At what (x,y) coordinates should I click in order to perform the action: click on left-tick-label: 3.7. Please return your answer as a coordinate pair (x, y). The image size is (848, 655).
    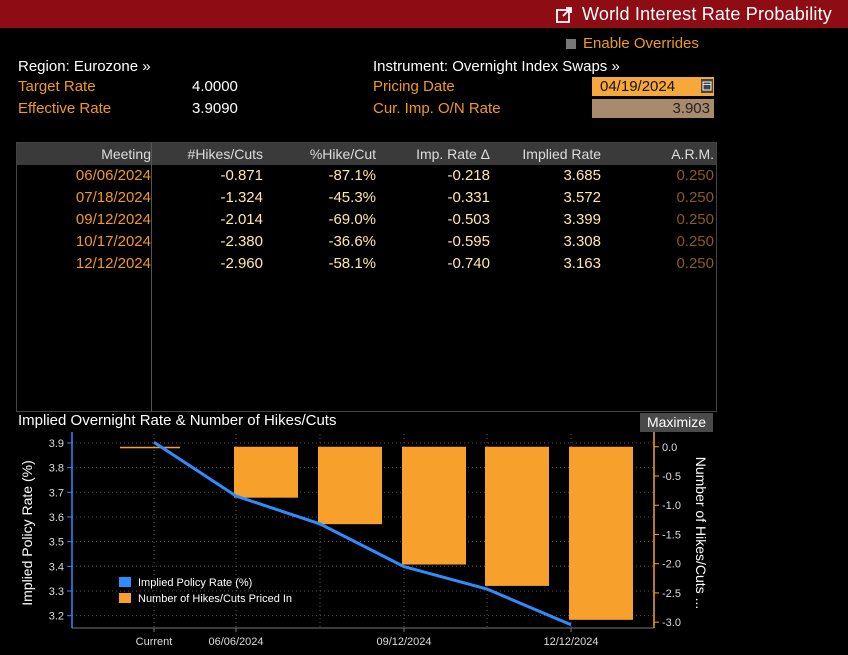
    Looking at the image, I should click on (56, 493).